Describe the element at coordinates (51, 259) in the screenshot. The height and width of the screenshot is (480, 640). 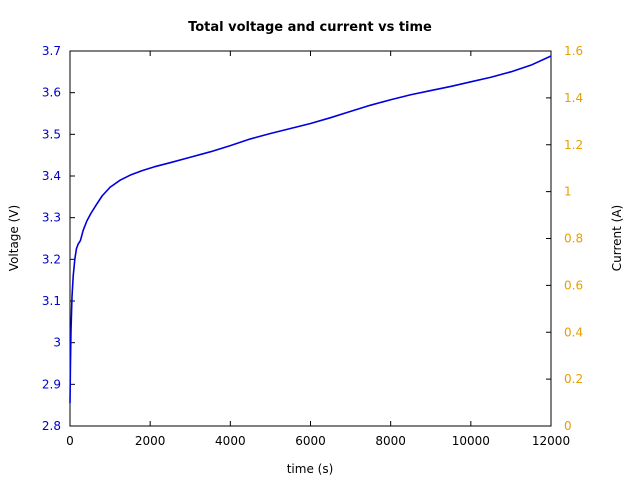
I see `y-left-tick-label: 3.2` at that location.